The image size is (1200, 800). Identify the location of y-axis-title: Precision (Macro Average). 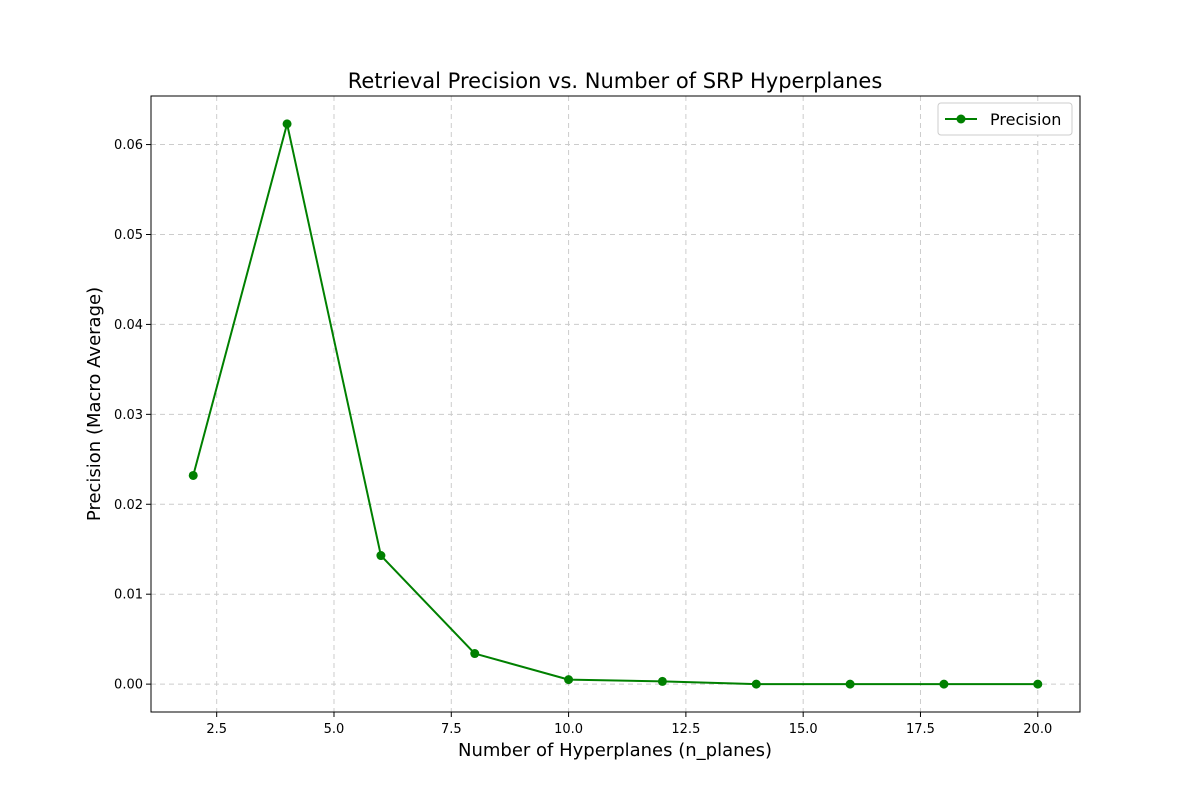
(94, 404).